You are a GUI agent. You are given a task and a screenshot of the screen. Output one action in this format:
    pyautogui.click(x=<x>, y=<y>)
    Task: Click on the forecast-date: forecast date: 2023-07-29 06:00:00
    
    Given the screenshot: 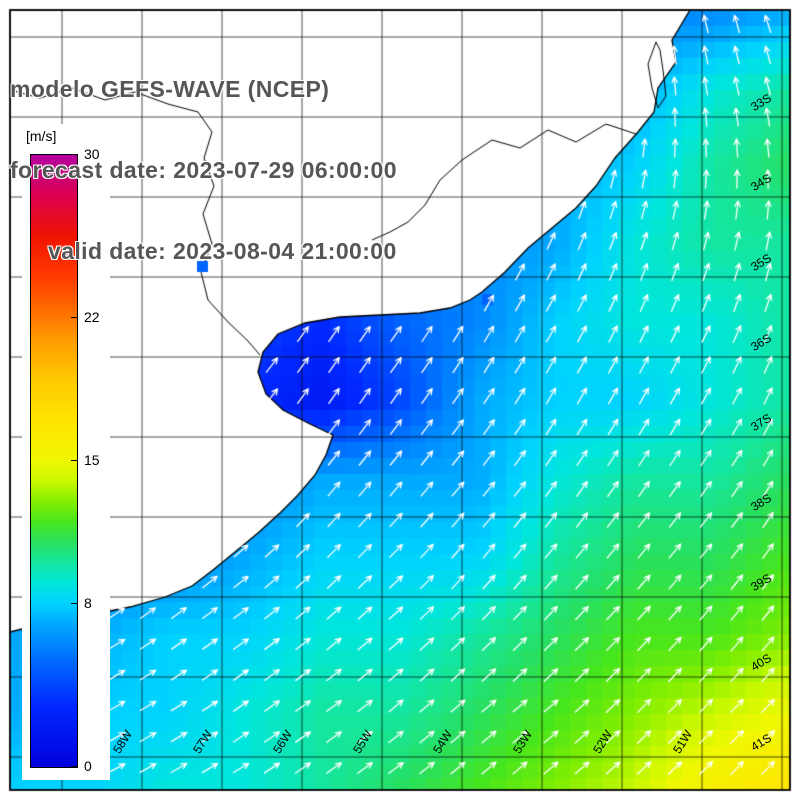 What is the action you would take?
    pyautogui.click(x=203, y=170)
    